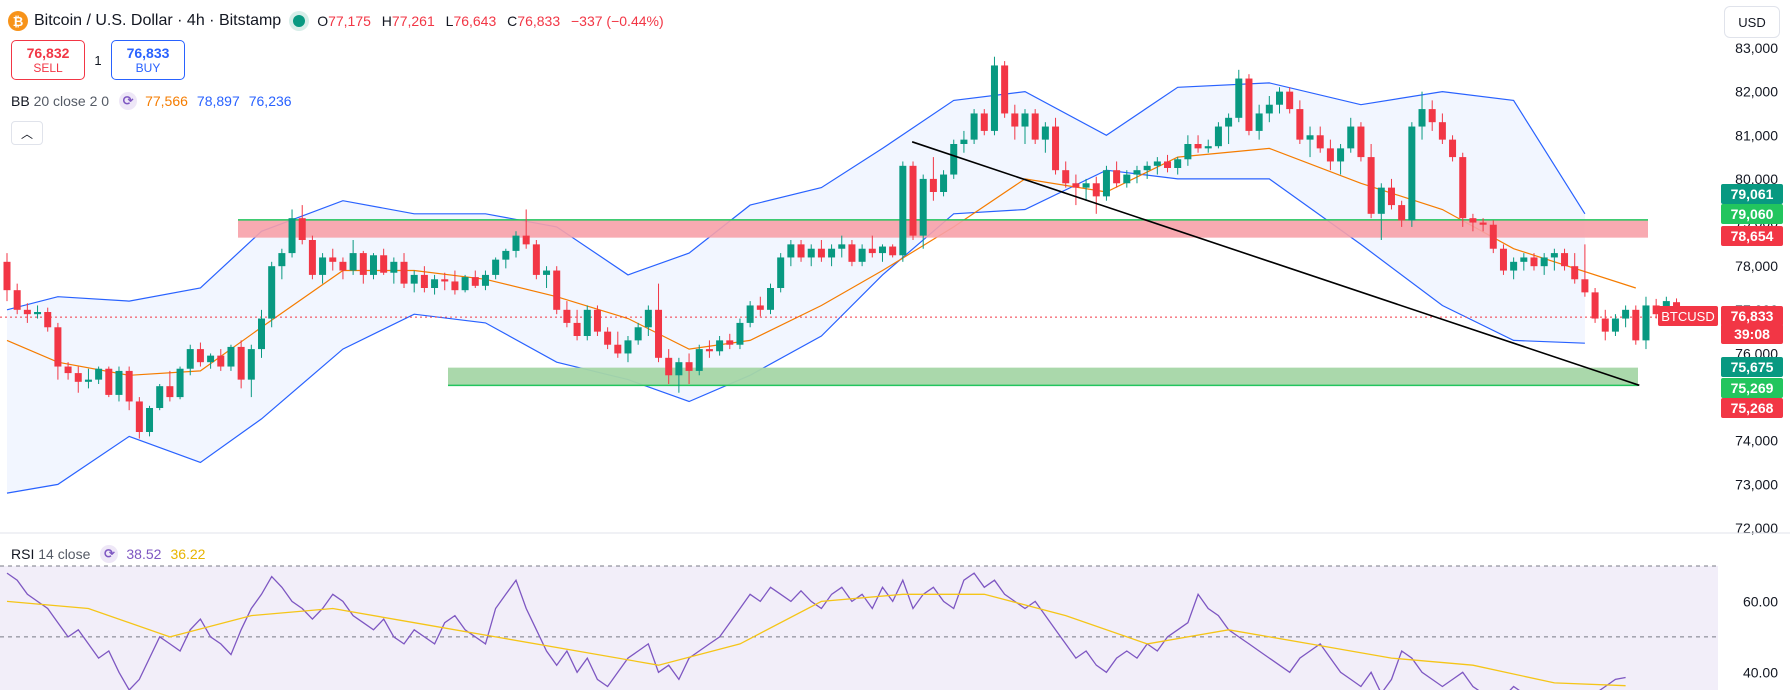  I want to click on bb-upper-value: 78,897, so click(218, 101).